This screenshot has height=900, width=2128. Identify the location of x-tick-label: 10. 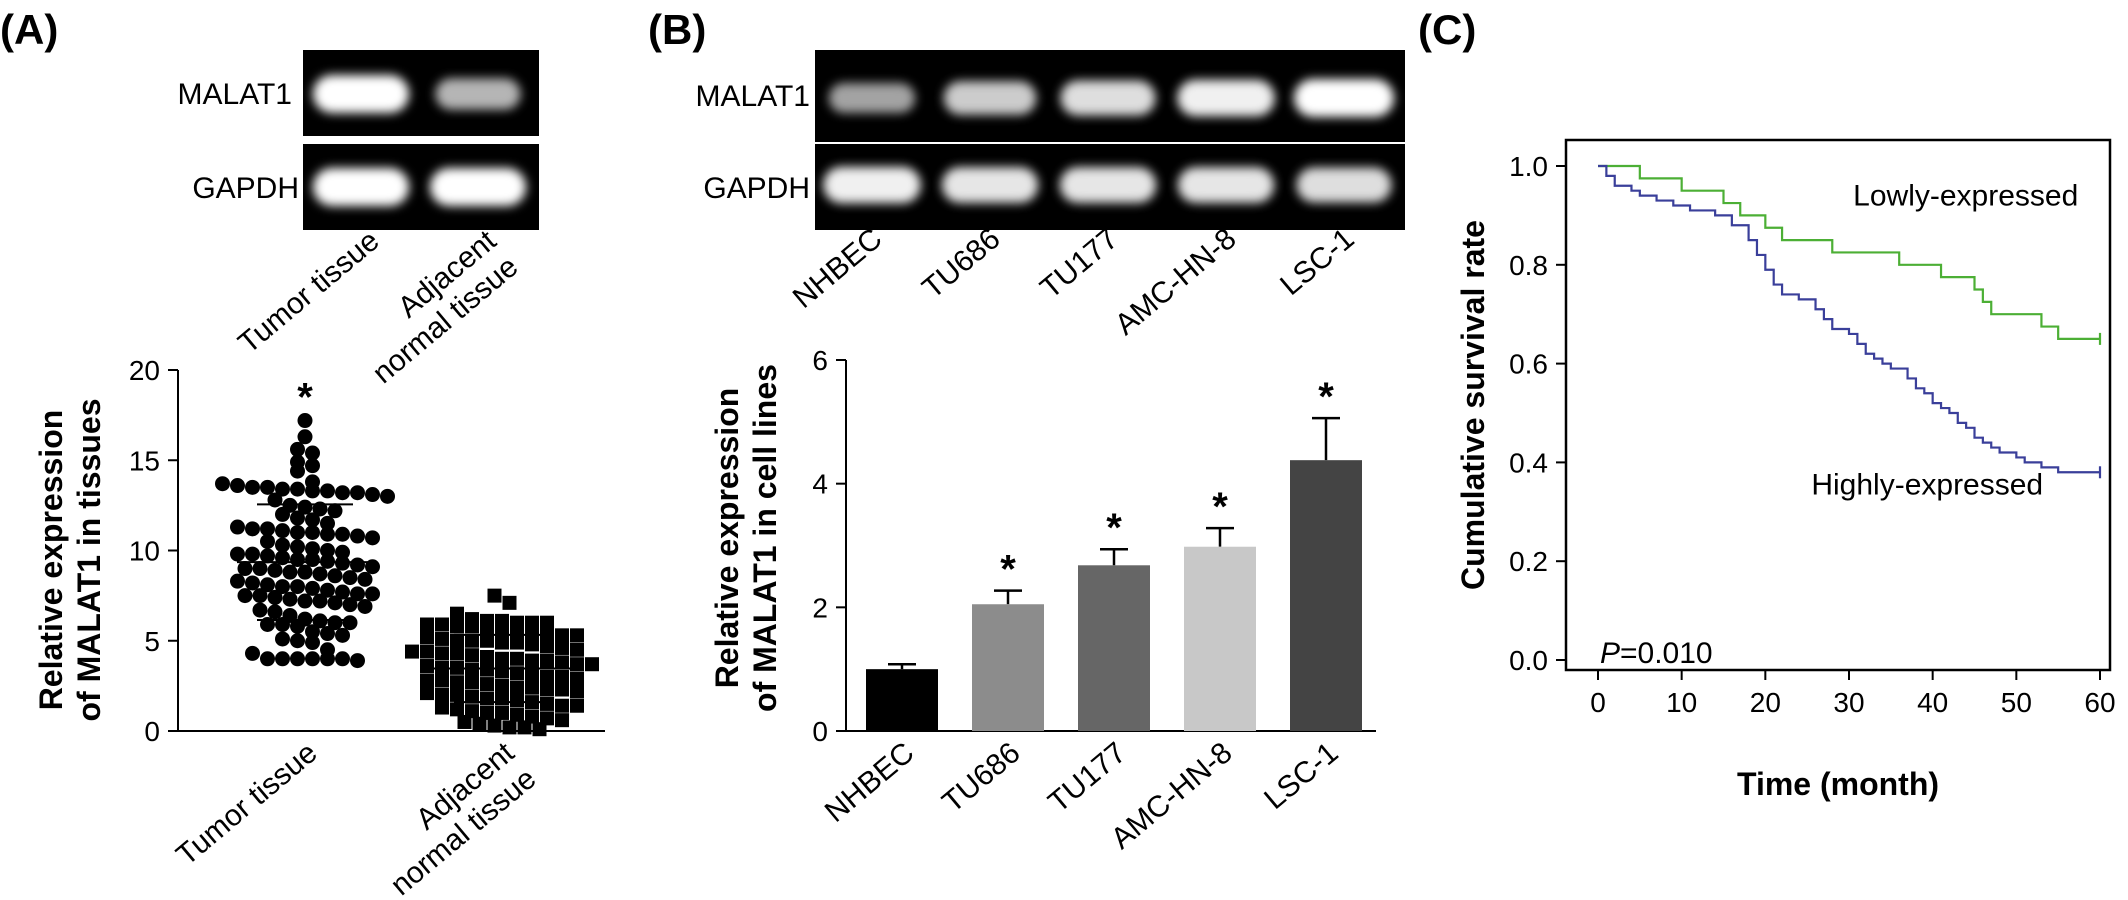
(1681, 702).